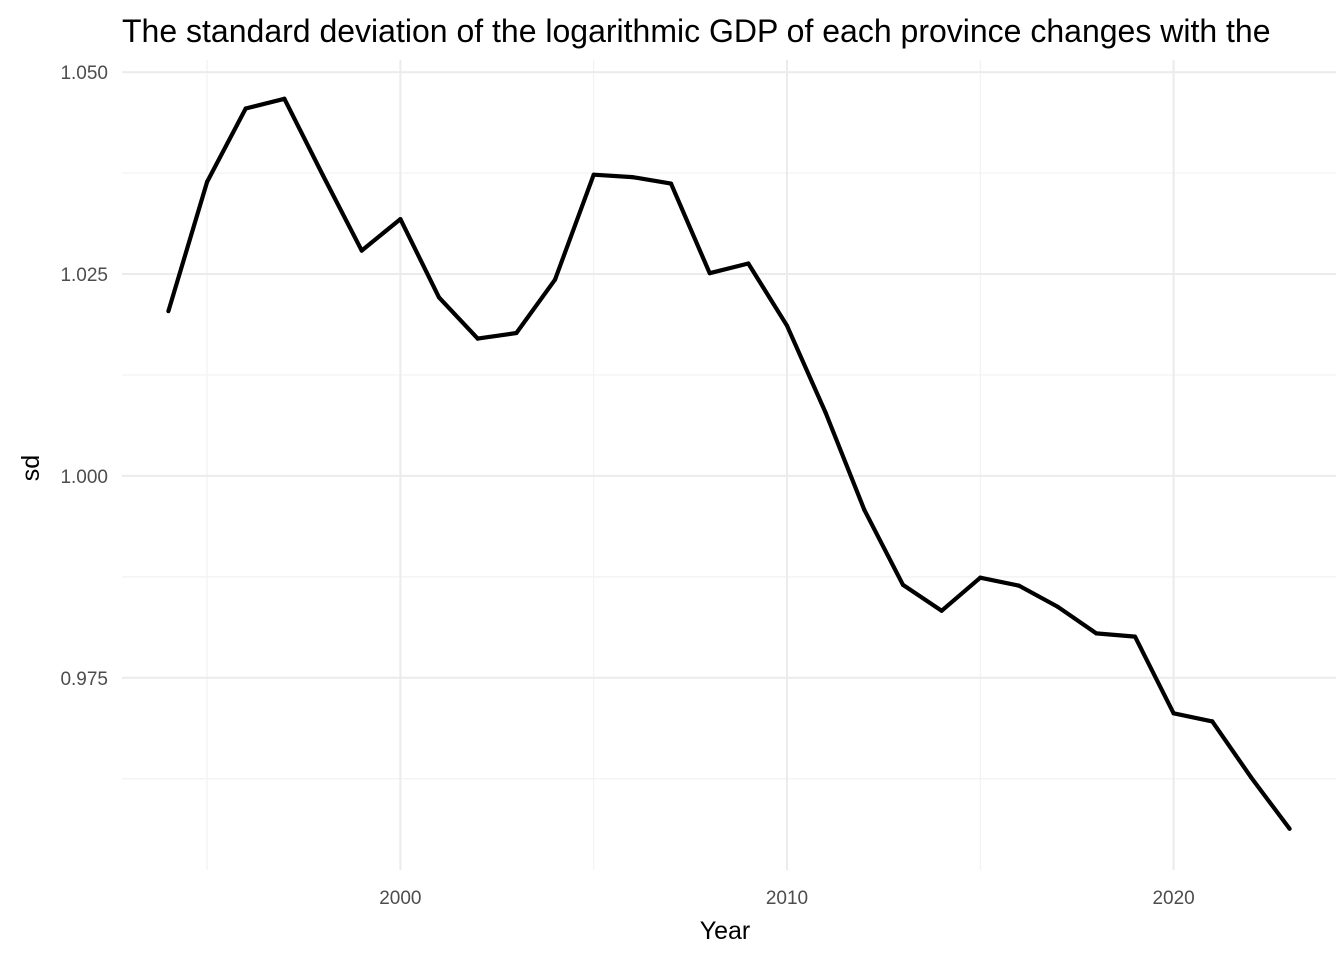 Image resolution: width=1344 pixels, height=960 pixels. I want to click on data-point-2003, so click(516, 333).